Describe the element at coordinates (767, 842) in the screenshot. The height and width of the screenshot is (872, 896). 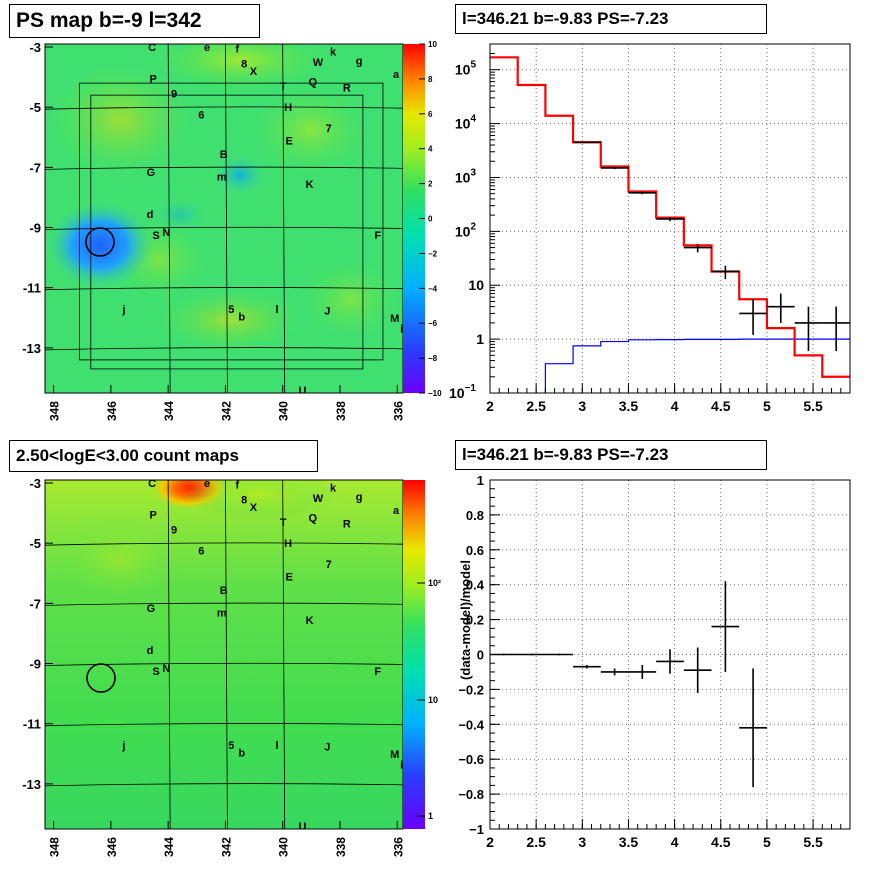
I see `x-tick-label: 5` at that location.